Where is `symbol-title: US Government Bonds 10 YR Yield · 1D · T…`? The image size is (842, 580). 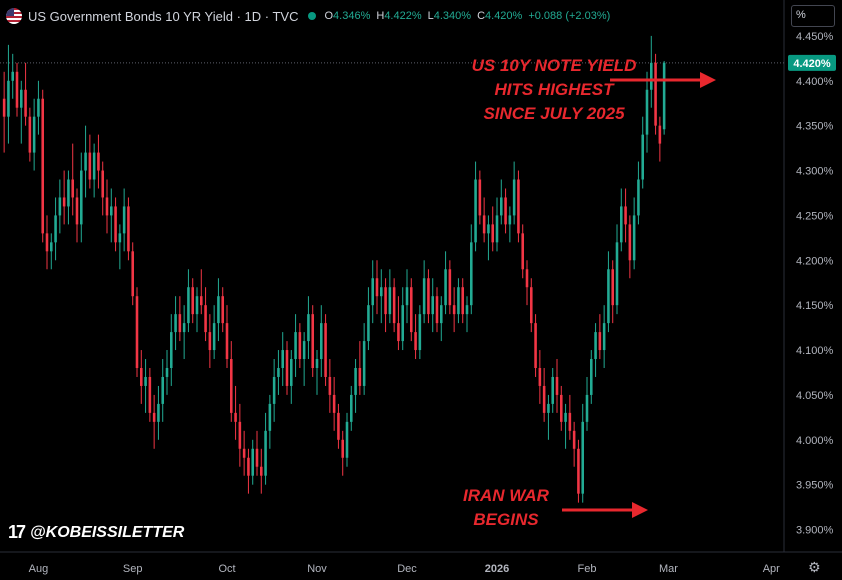
symbol-title: US Government Bonds 10 YR Yield · 1D · T… is located at coordinates (163, 16).